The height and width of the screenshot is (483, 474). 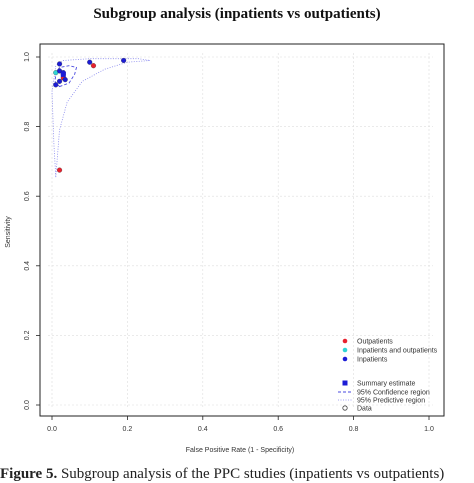 I want to click on x-tick-label-1: 0.2, so click(x=128, y=429).